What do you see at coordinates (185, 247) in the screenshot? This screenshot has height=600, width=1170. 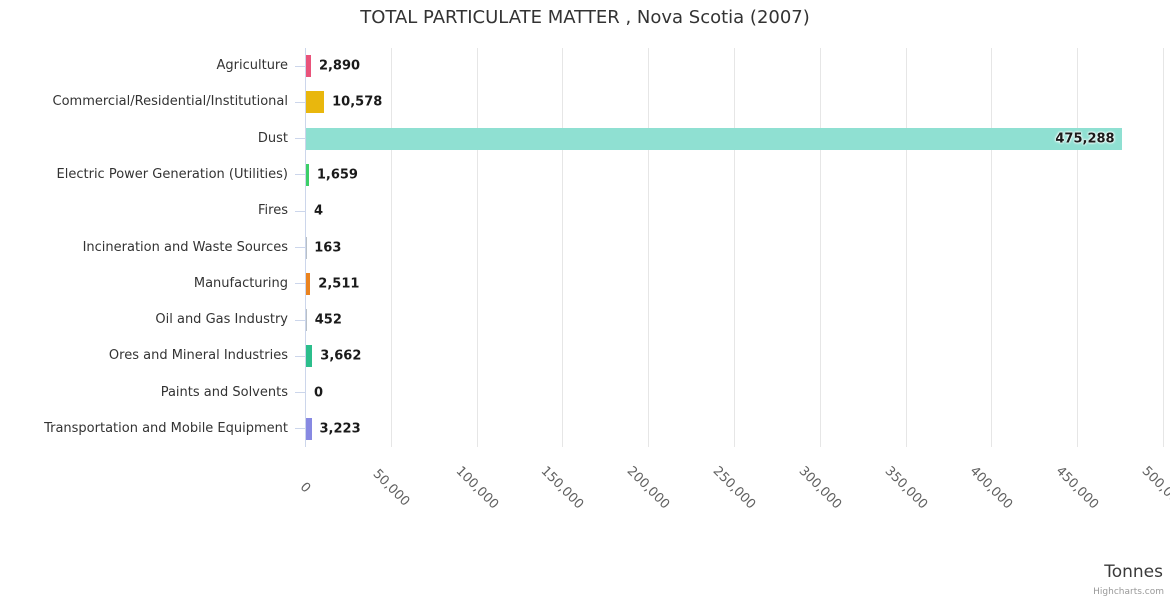 I see `category-label-incineration-and-waste-sources: Incineration and Waste Sources` at bounding box center [185, 247].